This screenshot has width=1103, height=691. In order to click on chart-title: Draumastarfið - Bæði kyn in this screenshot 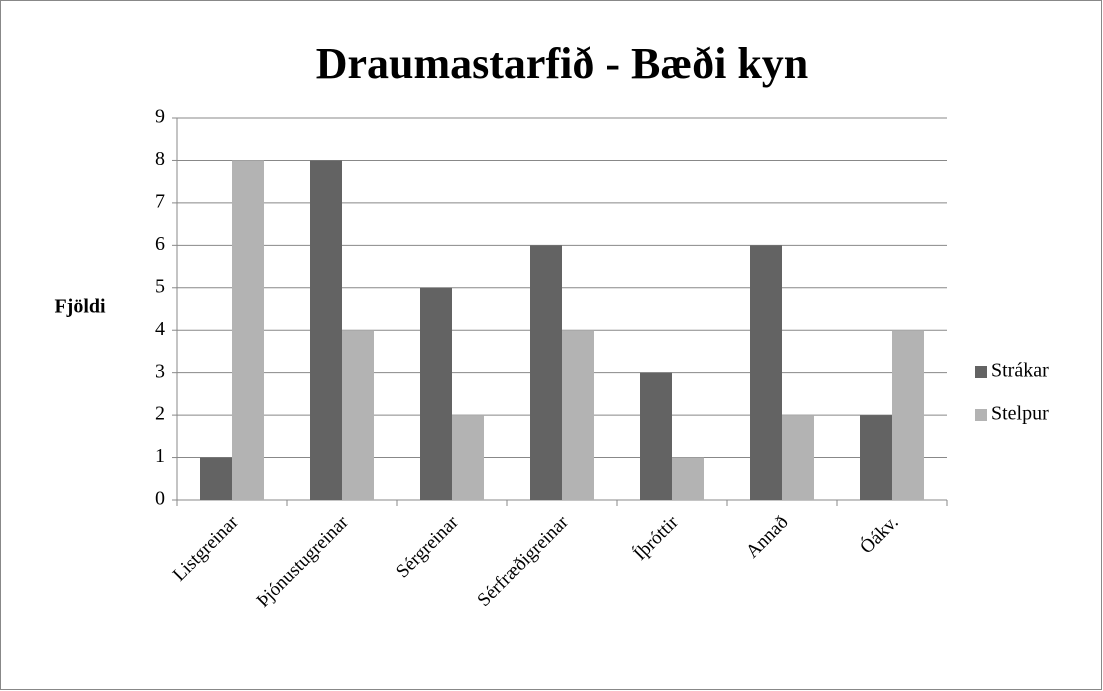, I will do `click(562, 63)`.